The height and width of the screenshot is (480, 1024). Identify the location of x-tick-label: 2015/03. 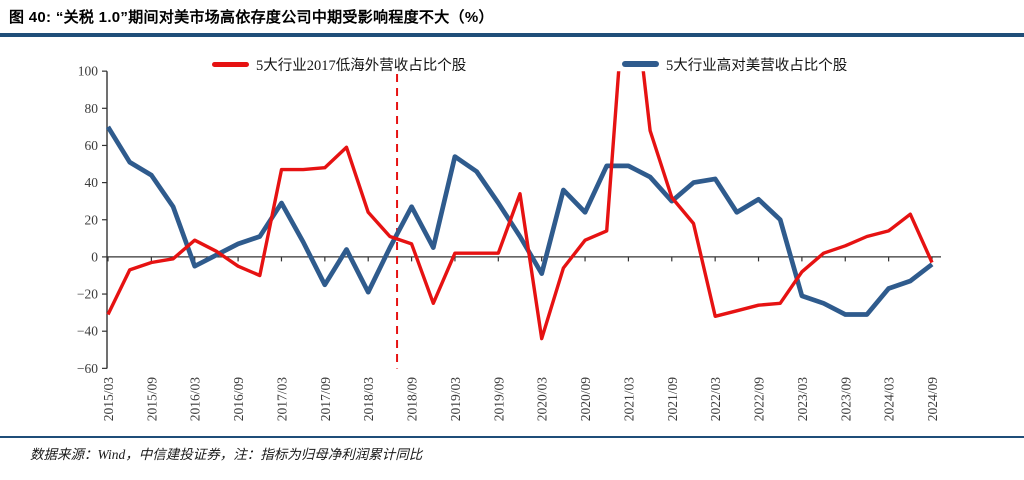
(108, 399).